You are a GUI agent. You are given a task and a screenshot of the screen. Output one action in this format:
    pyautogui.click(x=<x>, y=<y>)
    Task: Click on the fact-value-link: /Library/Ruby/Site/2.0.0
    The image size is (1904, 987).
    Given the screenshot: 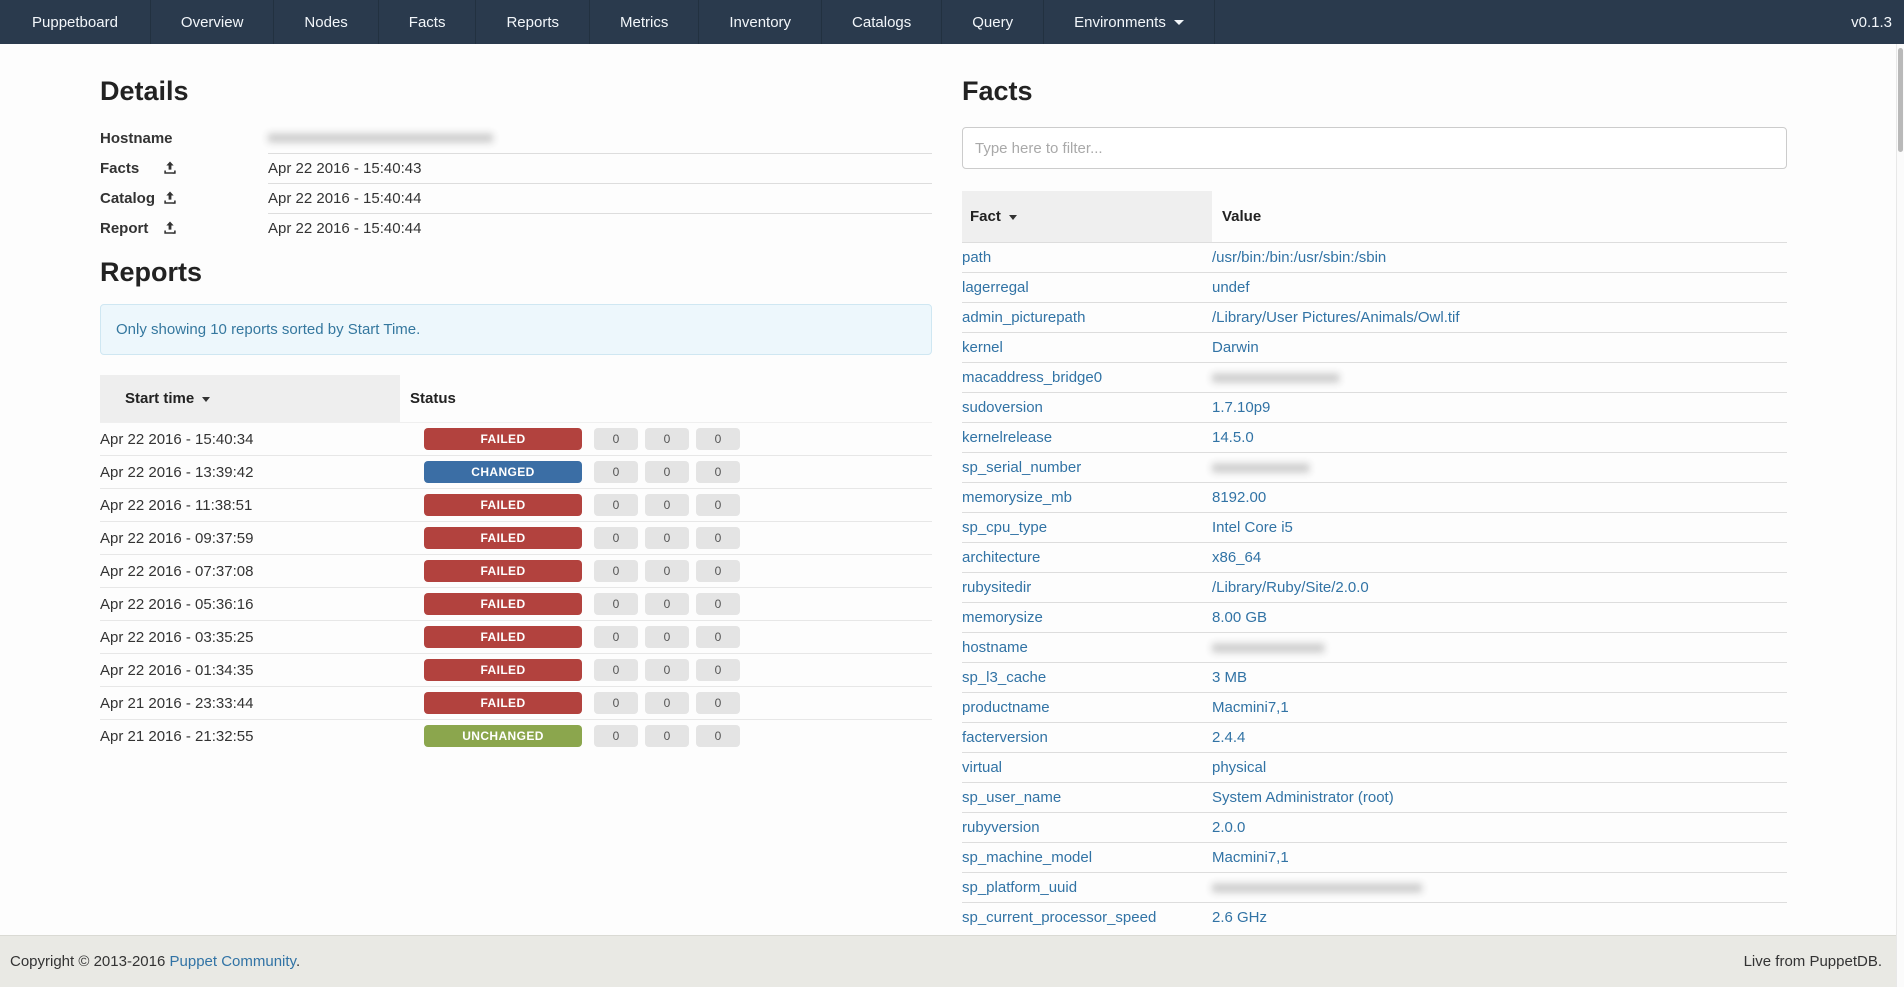 What is the action you would take?
    pyautogui.click(x=1290, y=587)
    